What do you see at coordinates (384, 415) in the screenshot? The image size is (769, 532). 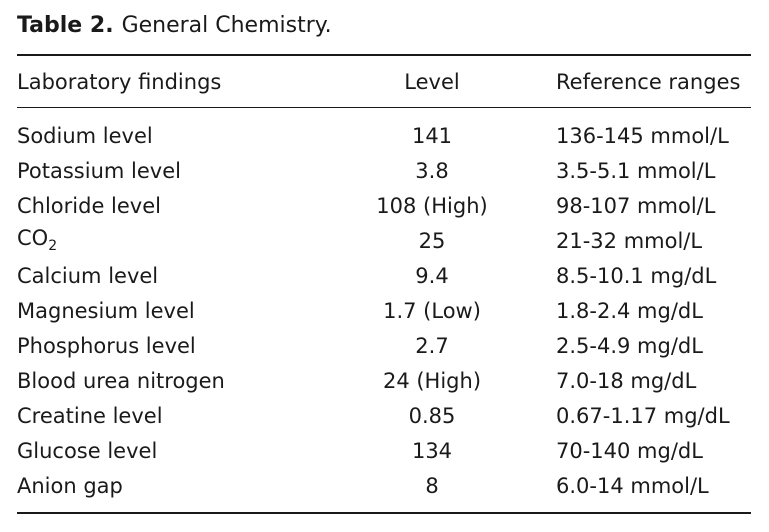 I see `table-row: Creatine level 0.85 0.67-1.17 mg/dL` at bounding box center [384, 415].